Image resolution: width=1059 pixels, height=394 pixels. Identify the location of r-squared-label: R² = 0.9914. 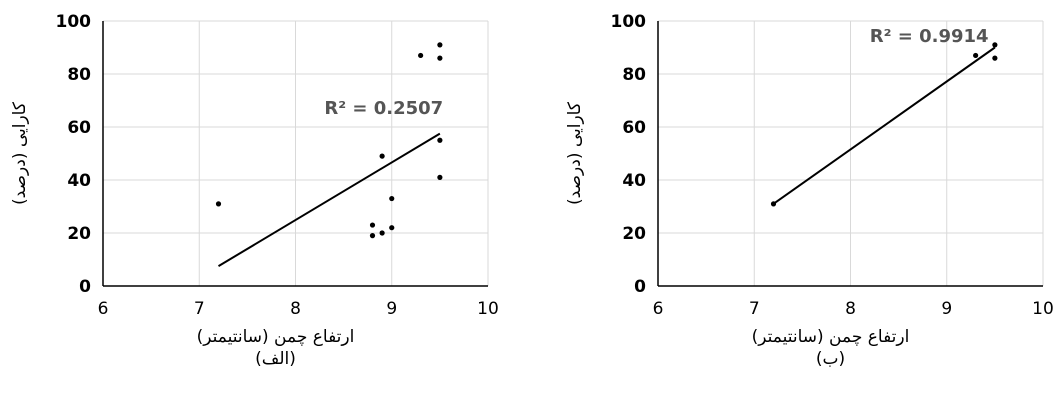
(929, 36).